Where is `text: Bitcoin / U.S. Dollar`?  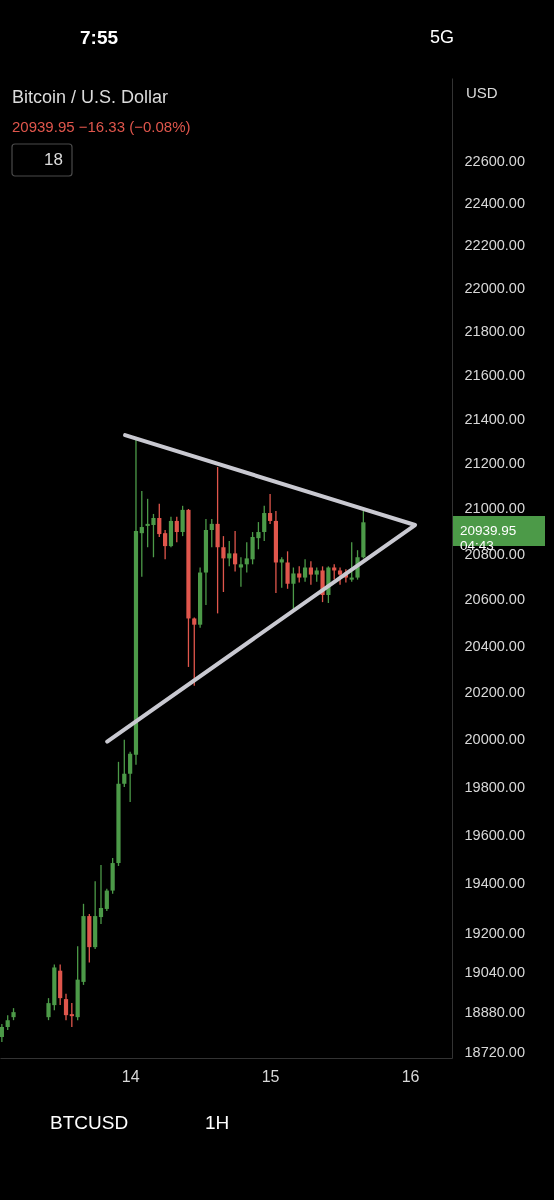
text: Bitcoin / U.S. Dollar is located at coordinates (90, 97).